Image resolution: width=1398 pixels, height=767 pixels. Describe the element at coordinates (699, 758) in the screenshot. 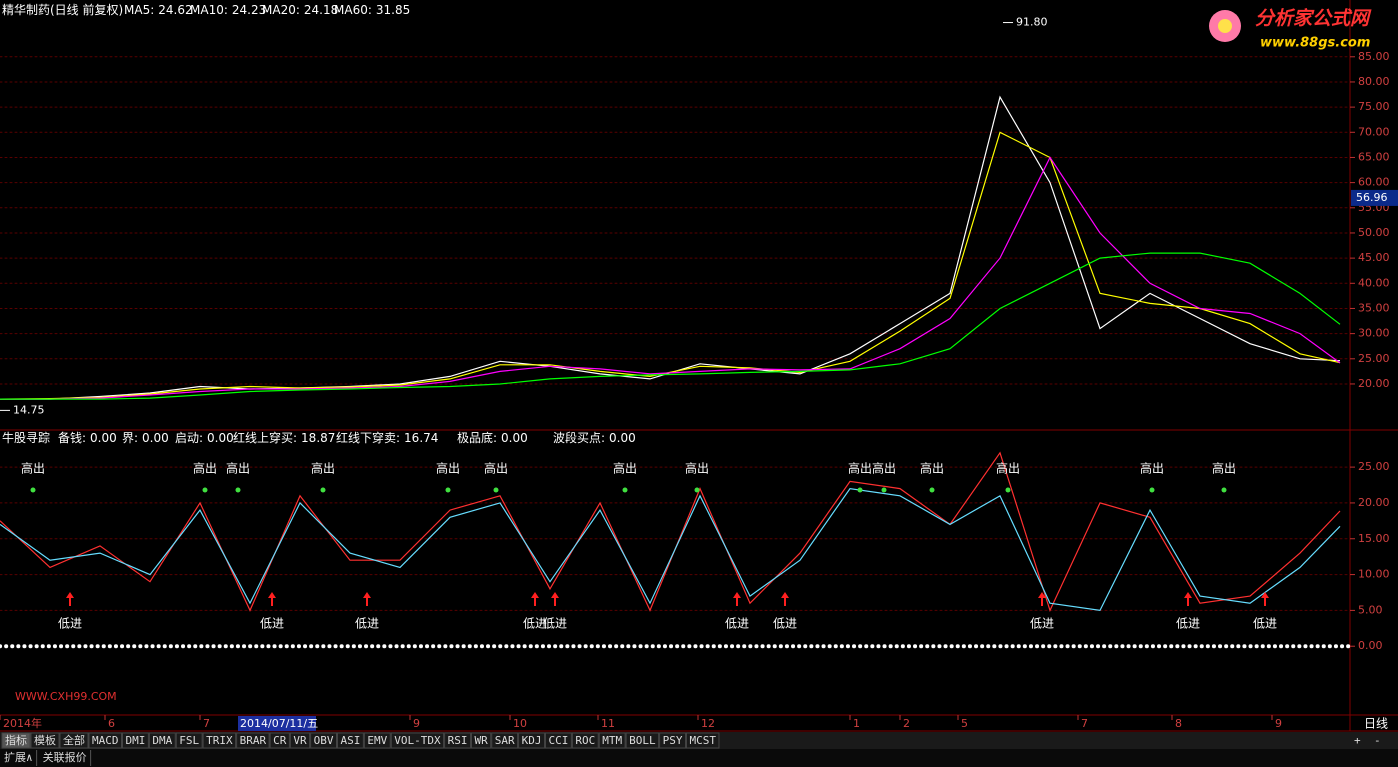

I see `bottom-bar` at that location.